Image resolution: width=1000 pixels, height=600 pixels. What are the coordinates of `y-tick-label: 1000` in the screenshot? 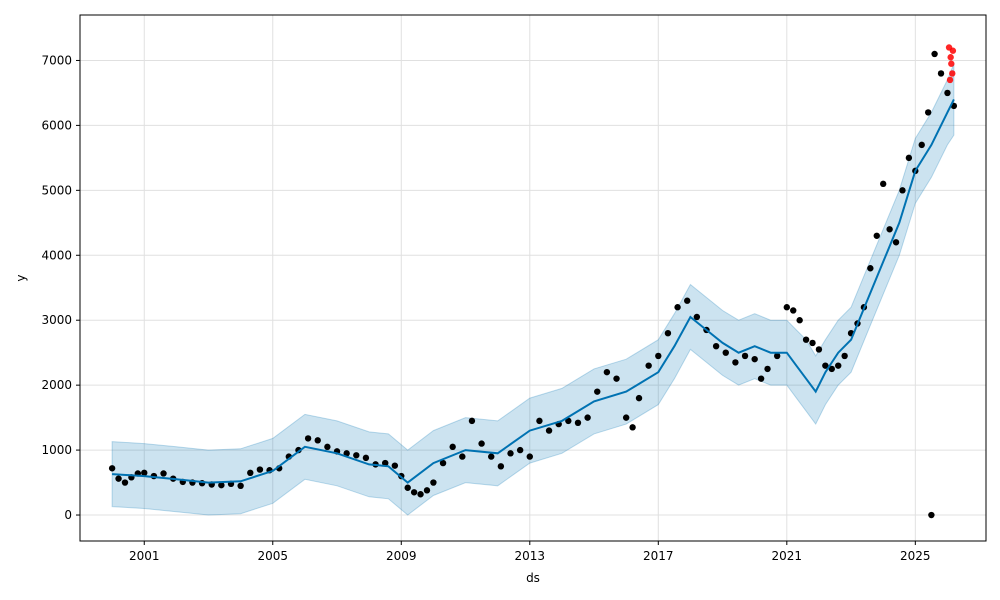 It's located at (56, 450).